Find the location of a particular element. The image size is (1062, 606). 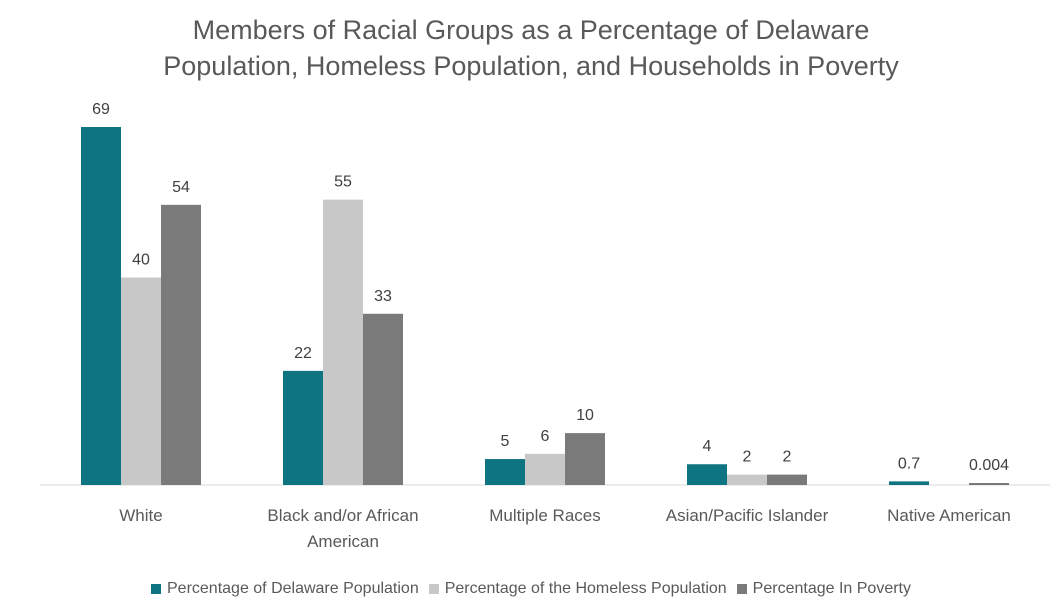

data-label-2-0: 5 is located at coordinates (505, 441).